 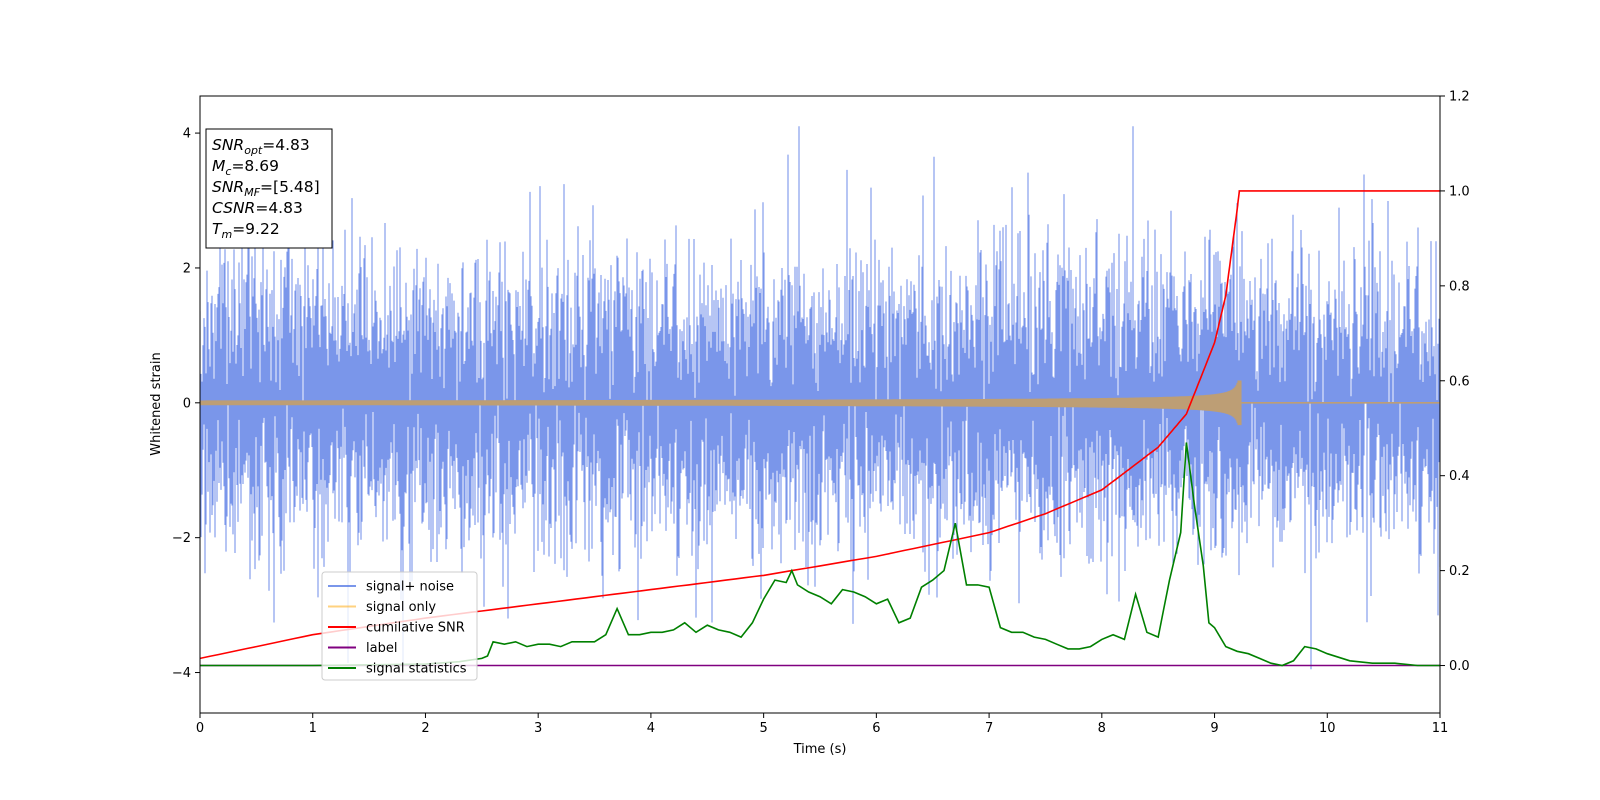 I want to click on y-right-tick-label: 0.8, so click(x=1459, y=286).